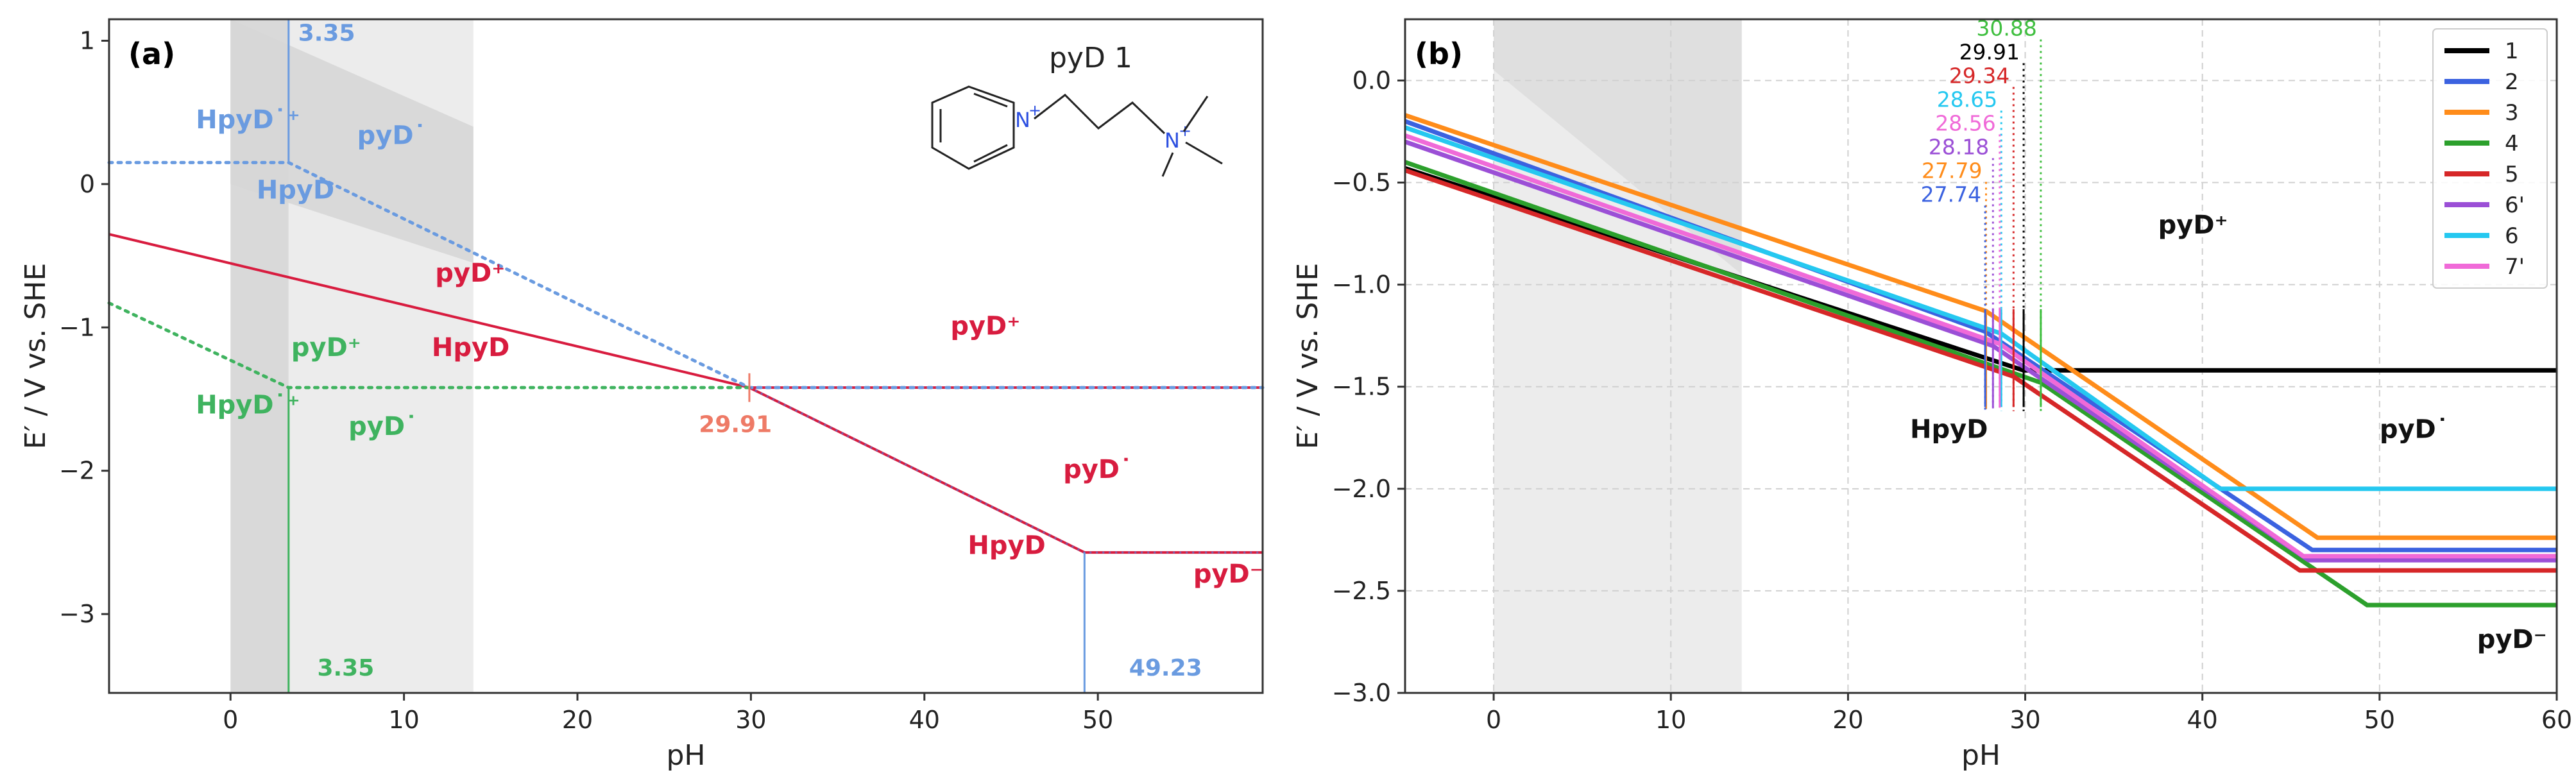 The width and height of the screenshot is (2576, 784). Describe the element at coordinates (87, 41) in the screenshot. I see `a-y-tick-label: 1` at that location.